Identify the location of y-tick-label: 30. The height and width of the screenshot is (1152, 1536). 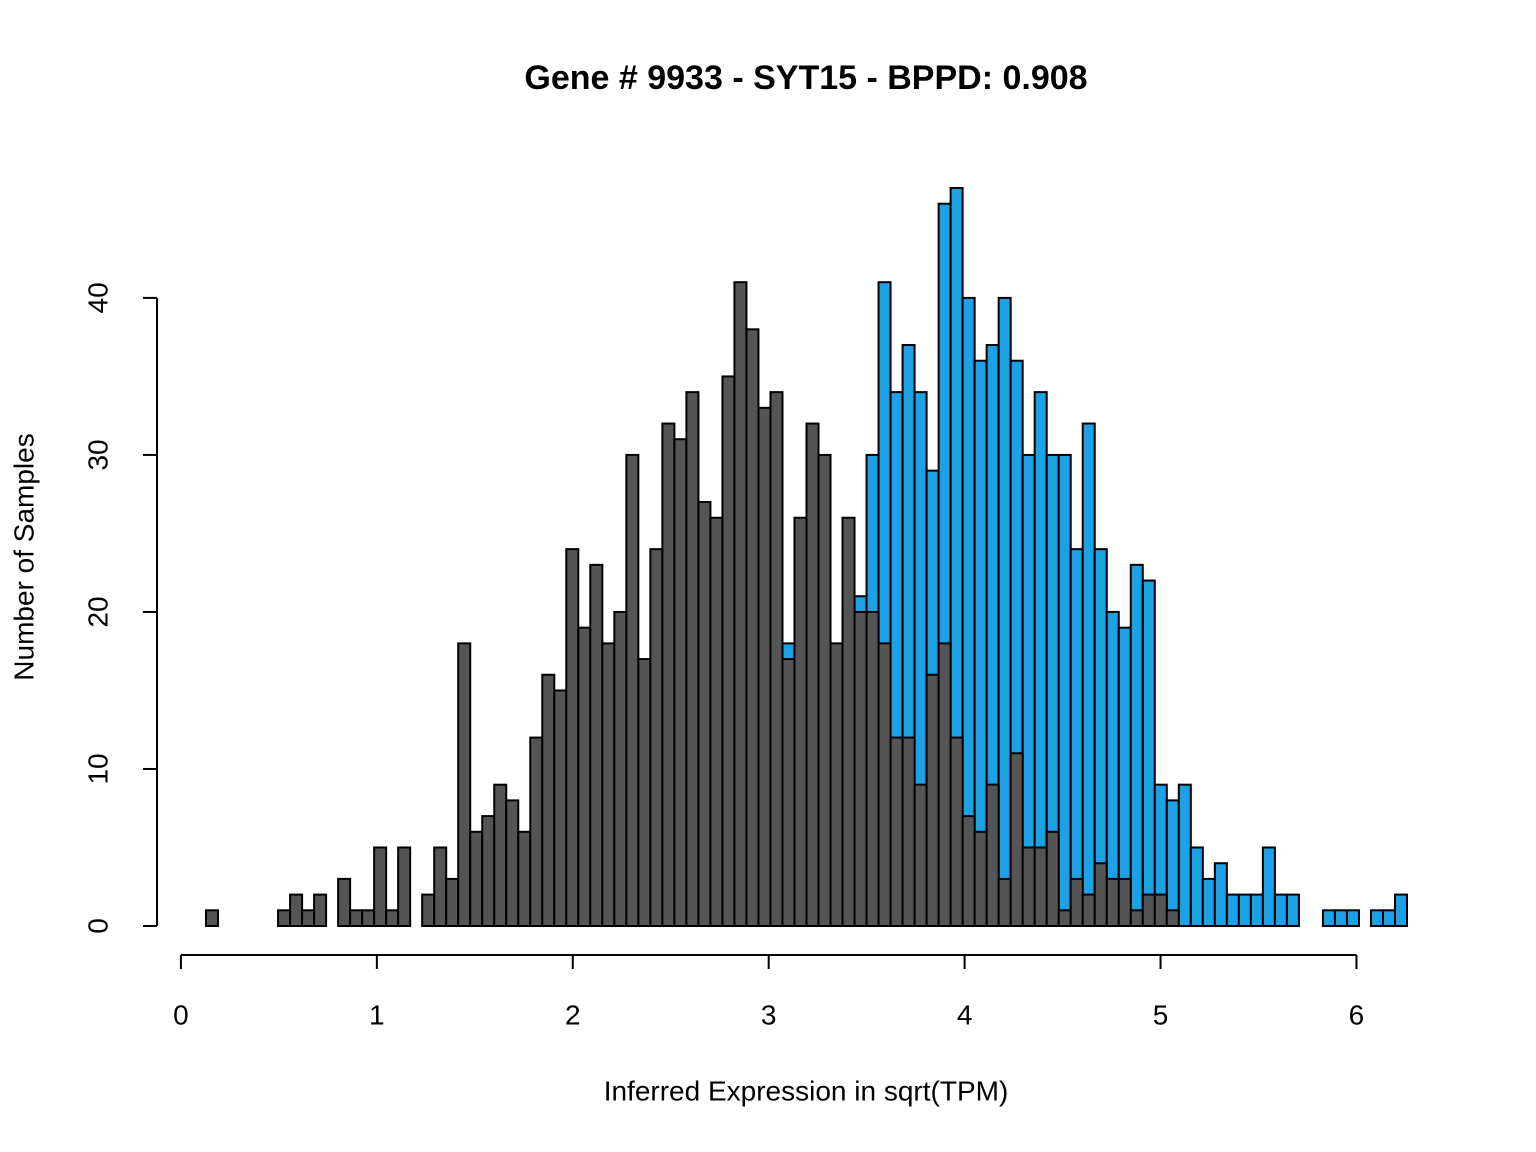
(97, 454).